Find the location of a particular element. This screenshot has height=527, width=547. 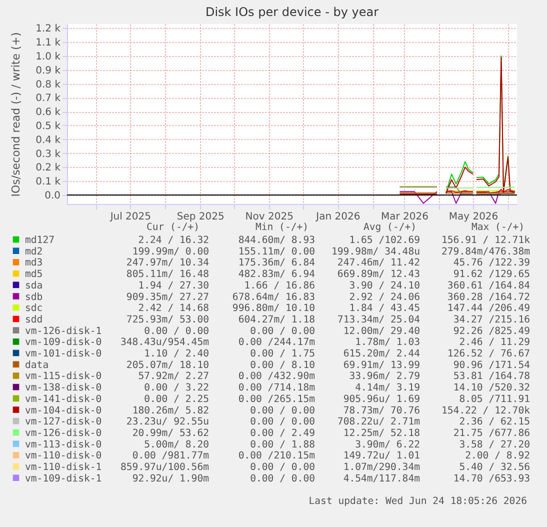

text: 154.22 / 12.70k is located at coordinates (486, 410).